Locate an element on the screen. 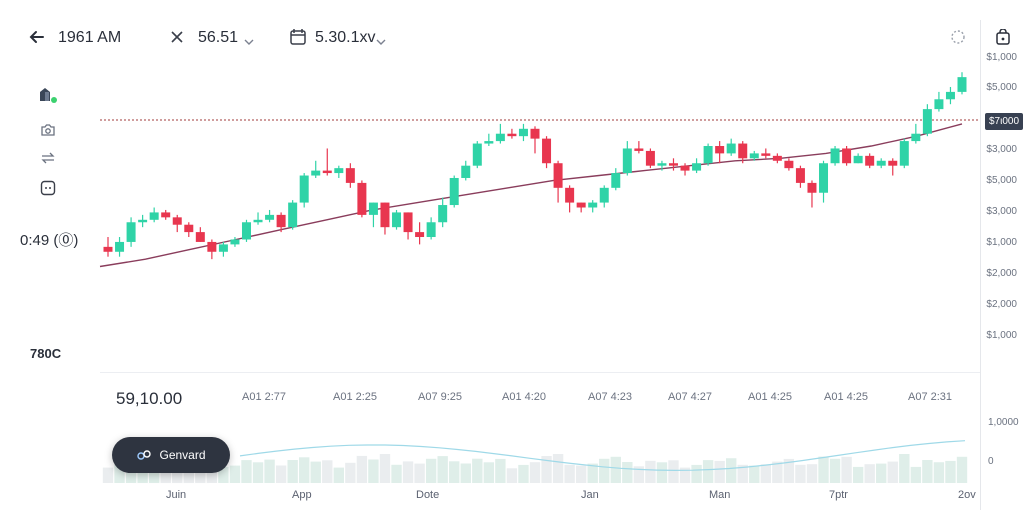 This screenshot has height=510, width=1024. chart-button is located at coordinates (48, 94).